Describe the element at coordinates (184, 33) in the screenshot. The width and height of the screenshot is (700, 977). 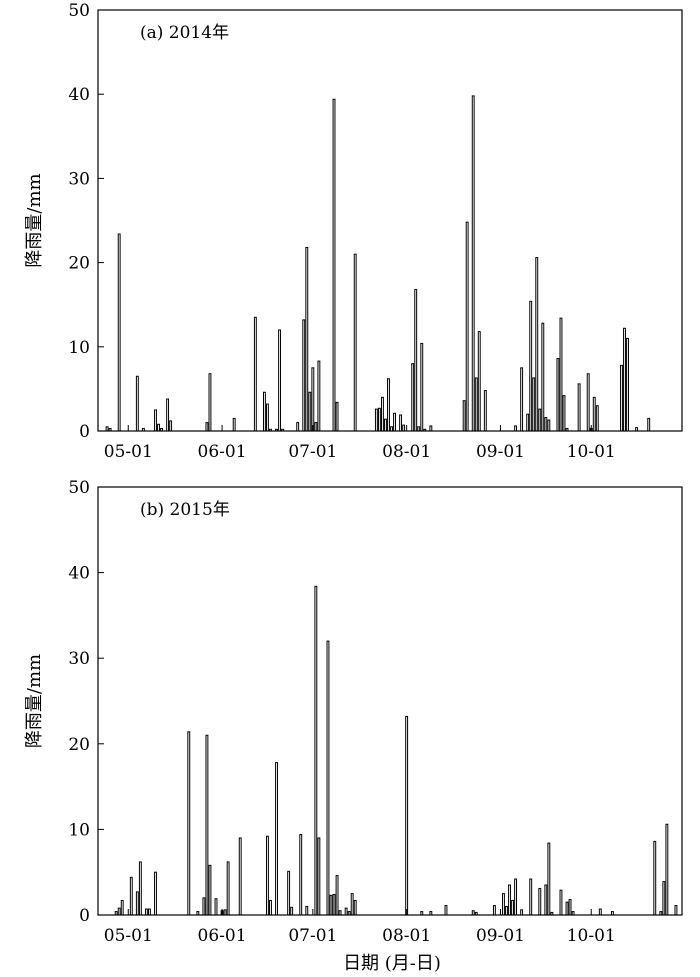
I see `panel-title: (a) 2014年` at that location.